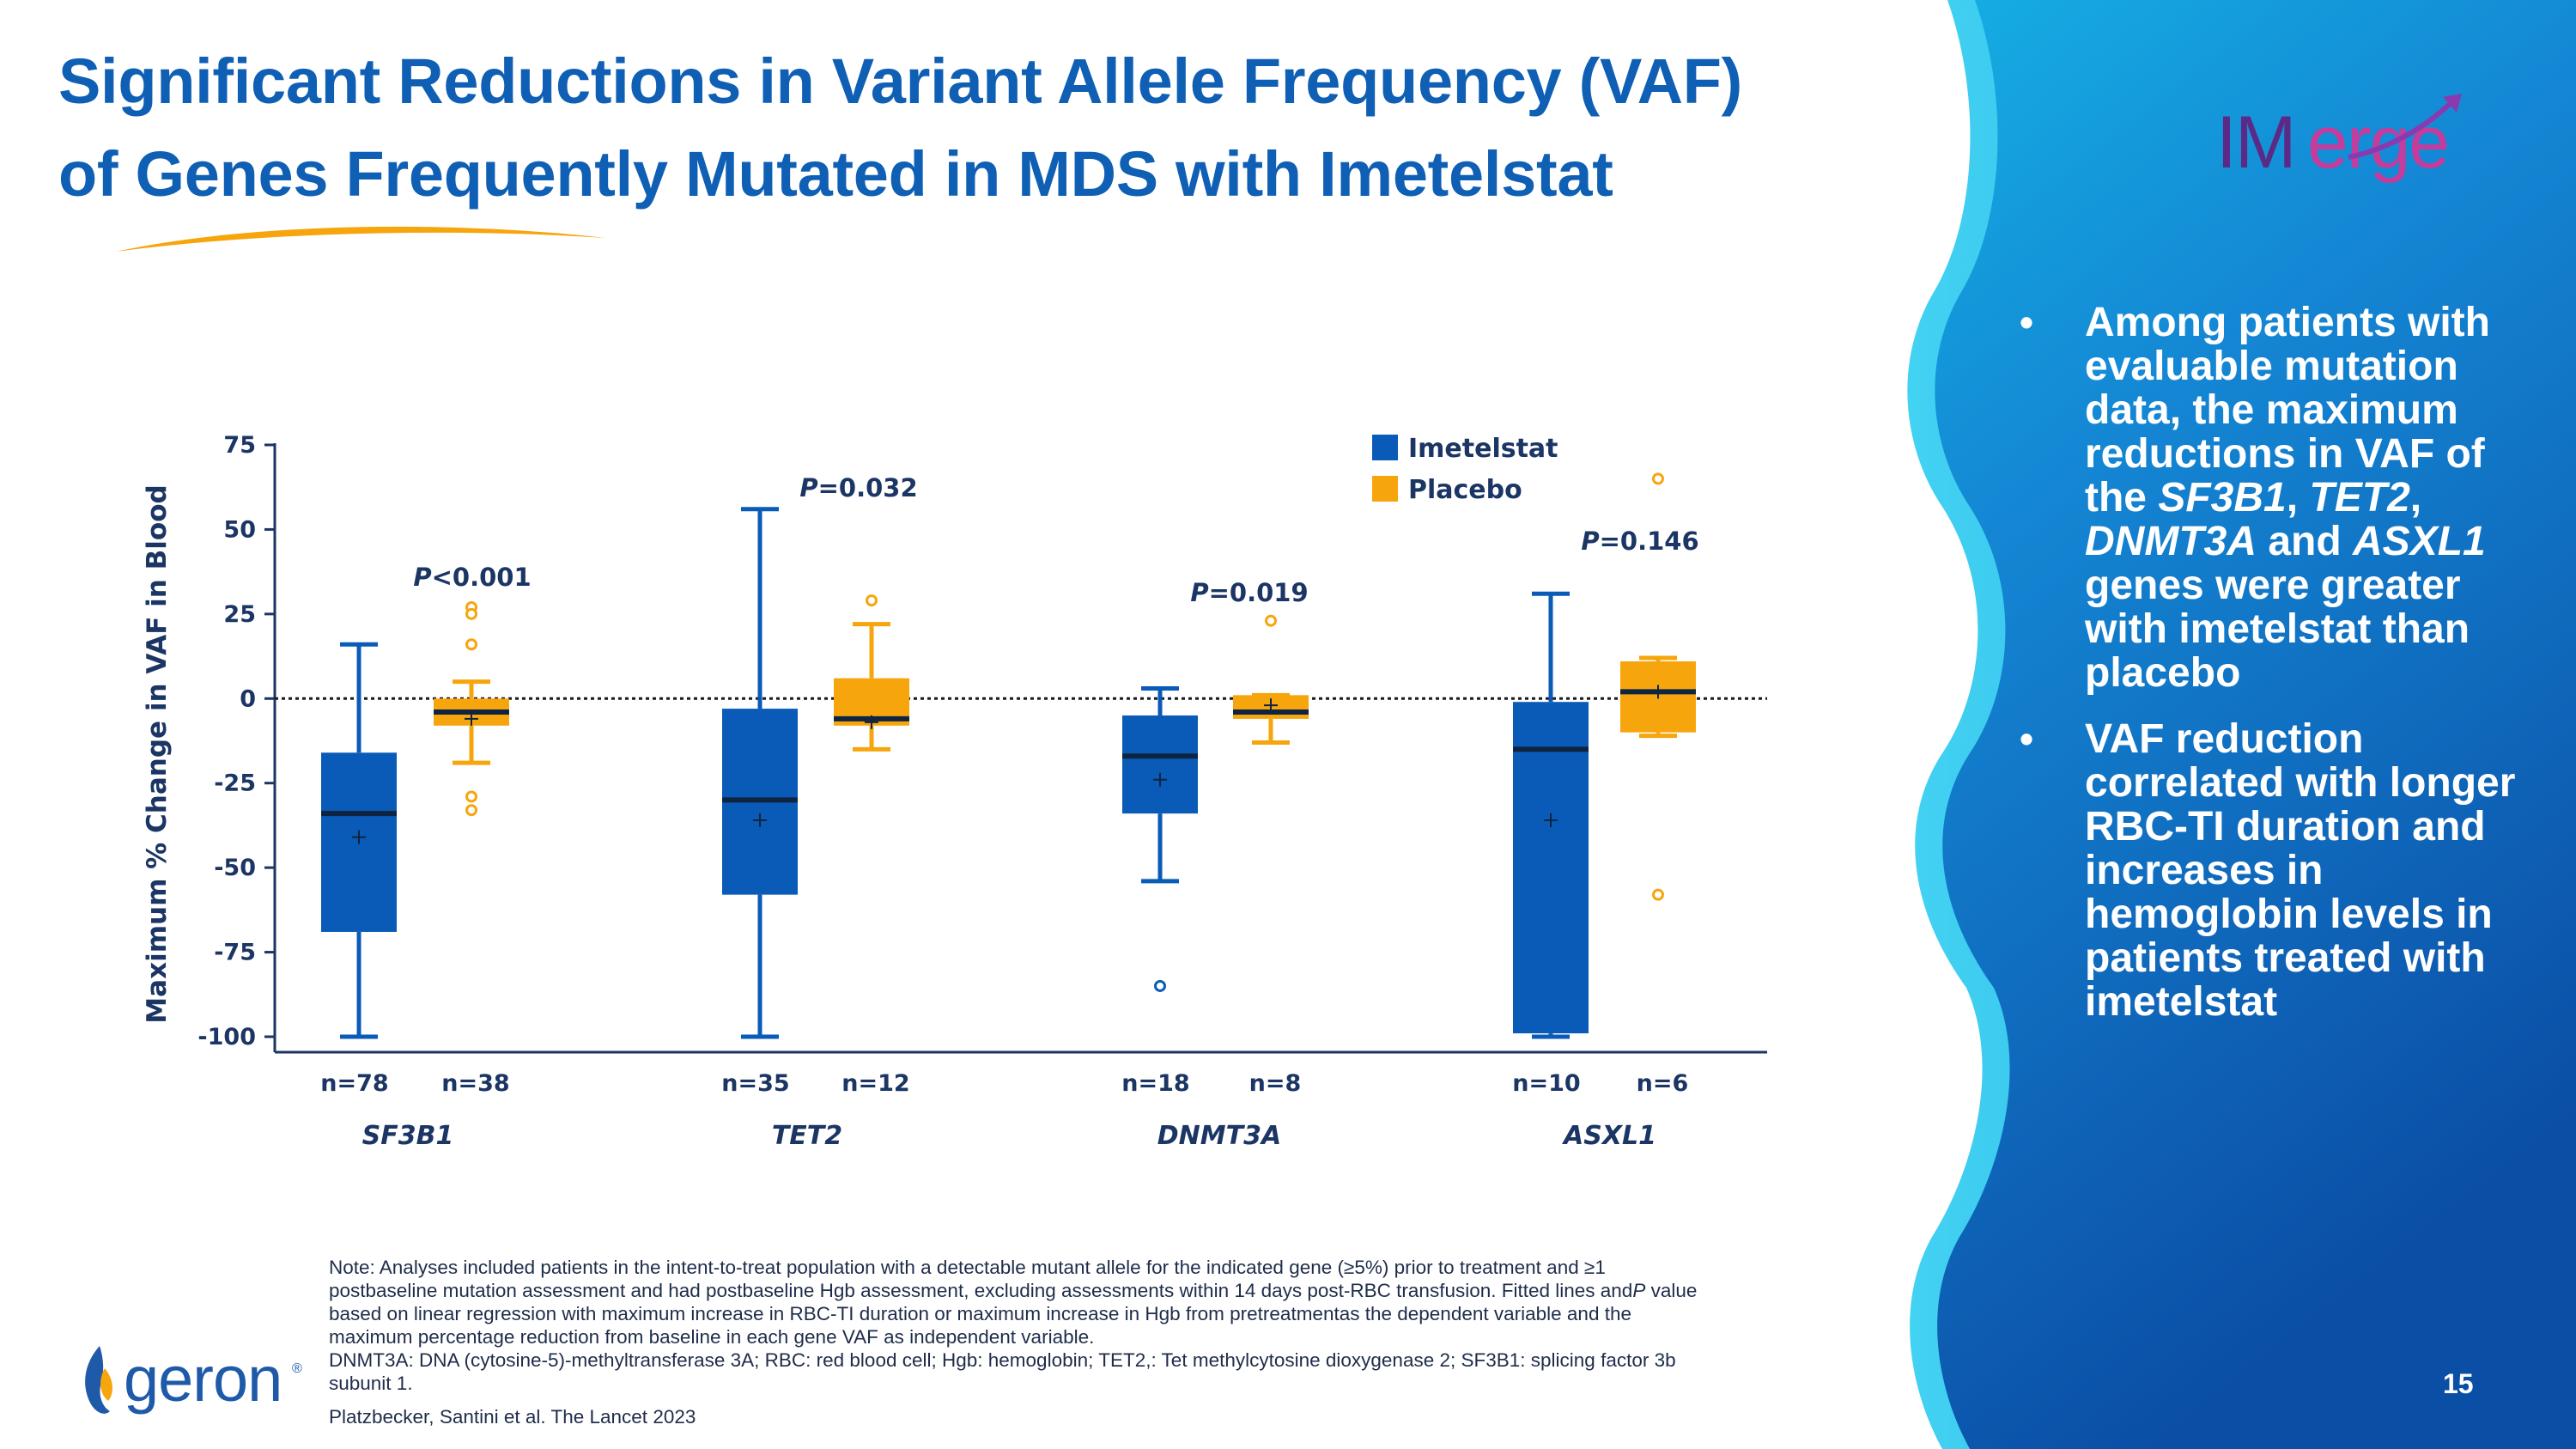 The image size is (2576, 1449). I want to click on imerge-logo-part-2: erge, so click(2378, 142).